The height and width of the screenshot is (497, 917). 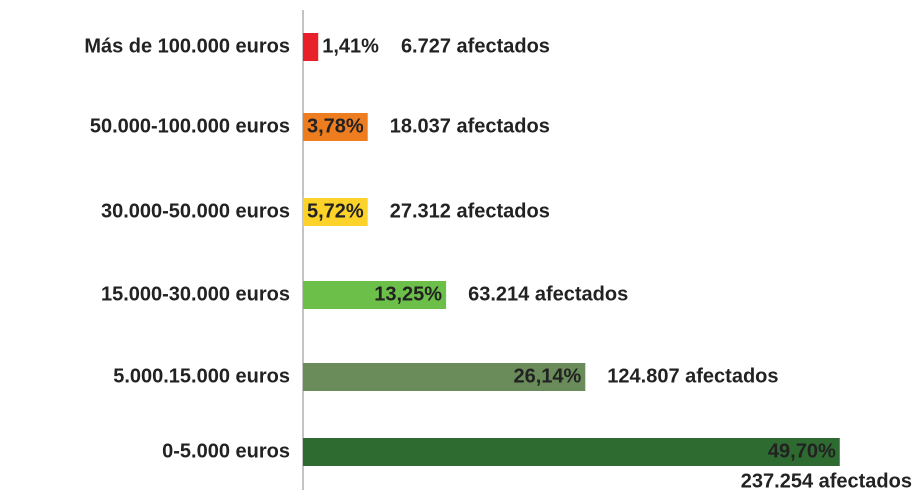 I want to click on annotation: 63.214 afectados, so click(x=548, y=294).